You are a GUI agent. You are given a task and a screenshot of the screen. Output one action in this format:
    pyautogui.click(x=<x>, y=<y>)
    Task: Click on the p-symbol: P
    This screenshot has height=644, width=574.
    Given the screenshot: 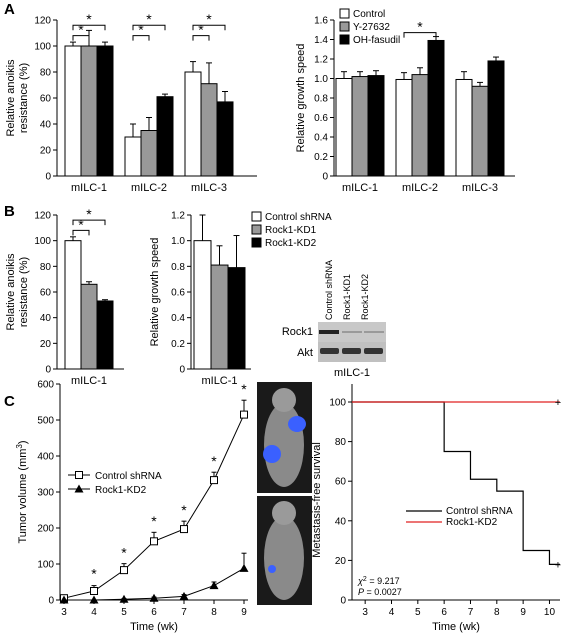 What is the action you would take?
    pyautogui.click(x=361, y=592)
    